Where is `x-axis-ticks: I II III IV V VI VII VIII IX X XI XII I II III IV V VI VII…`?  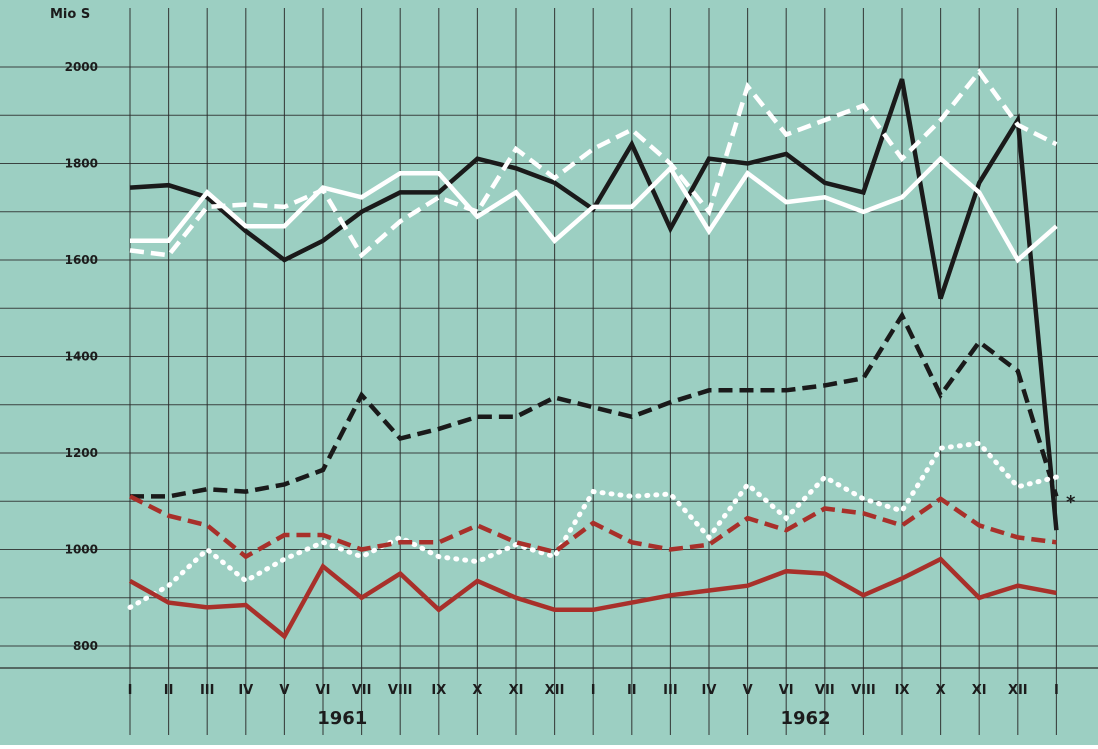
x-axis-ticks: I II III IV V VI VII VIII IX X XI XII I II III IV V VI VII… is located at coordinates (593, 690).